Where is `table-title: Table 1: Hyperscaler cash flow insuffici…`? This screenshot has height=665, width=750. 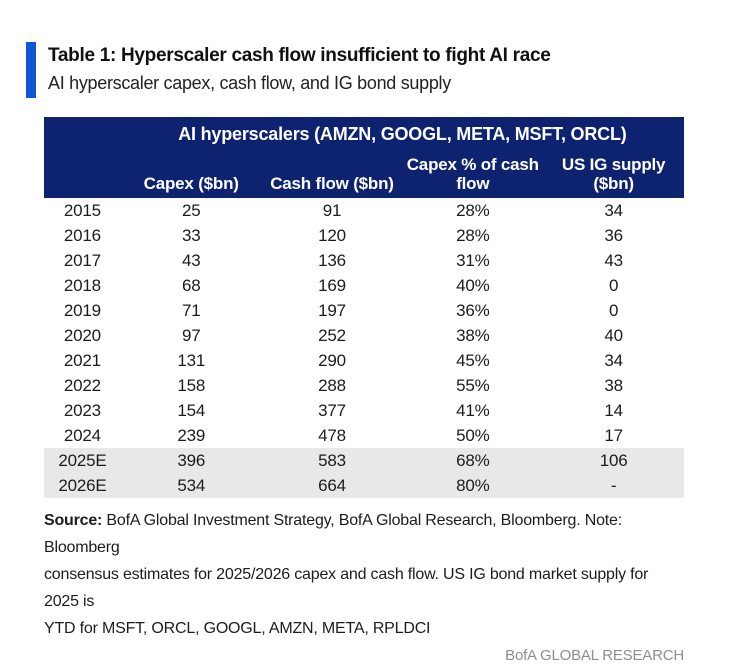
table-title: Table 1: Hyperscaler cash flow insuffici… is located at coordinates (299, 55).